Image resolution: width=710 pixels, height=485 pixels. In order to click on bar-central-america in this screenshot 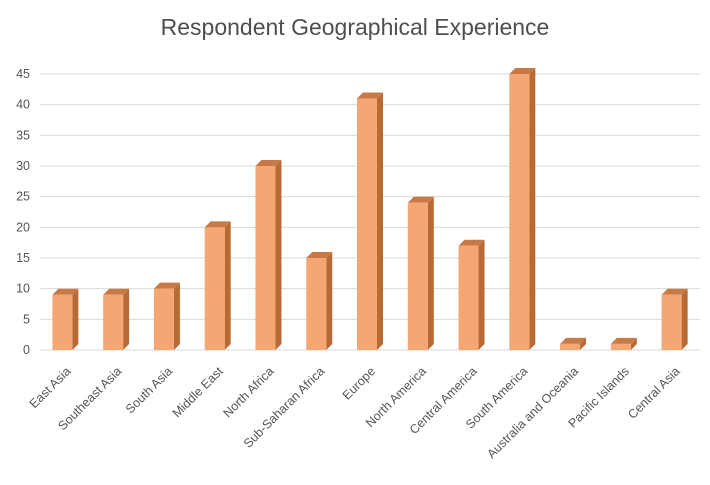, I will do `click(471, 294)`.